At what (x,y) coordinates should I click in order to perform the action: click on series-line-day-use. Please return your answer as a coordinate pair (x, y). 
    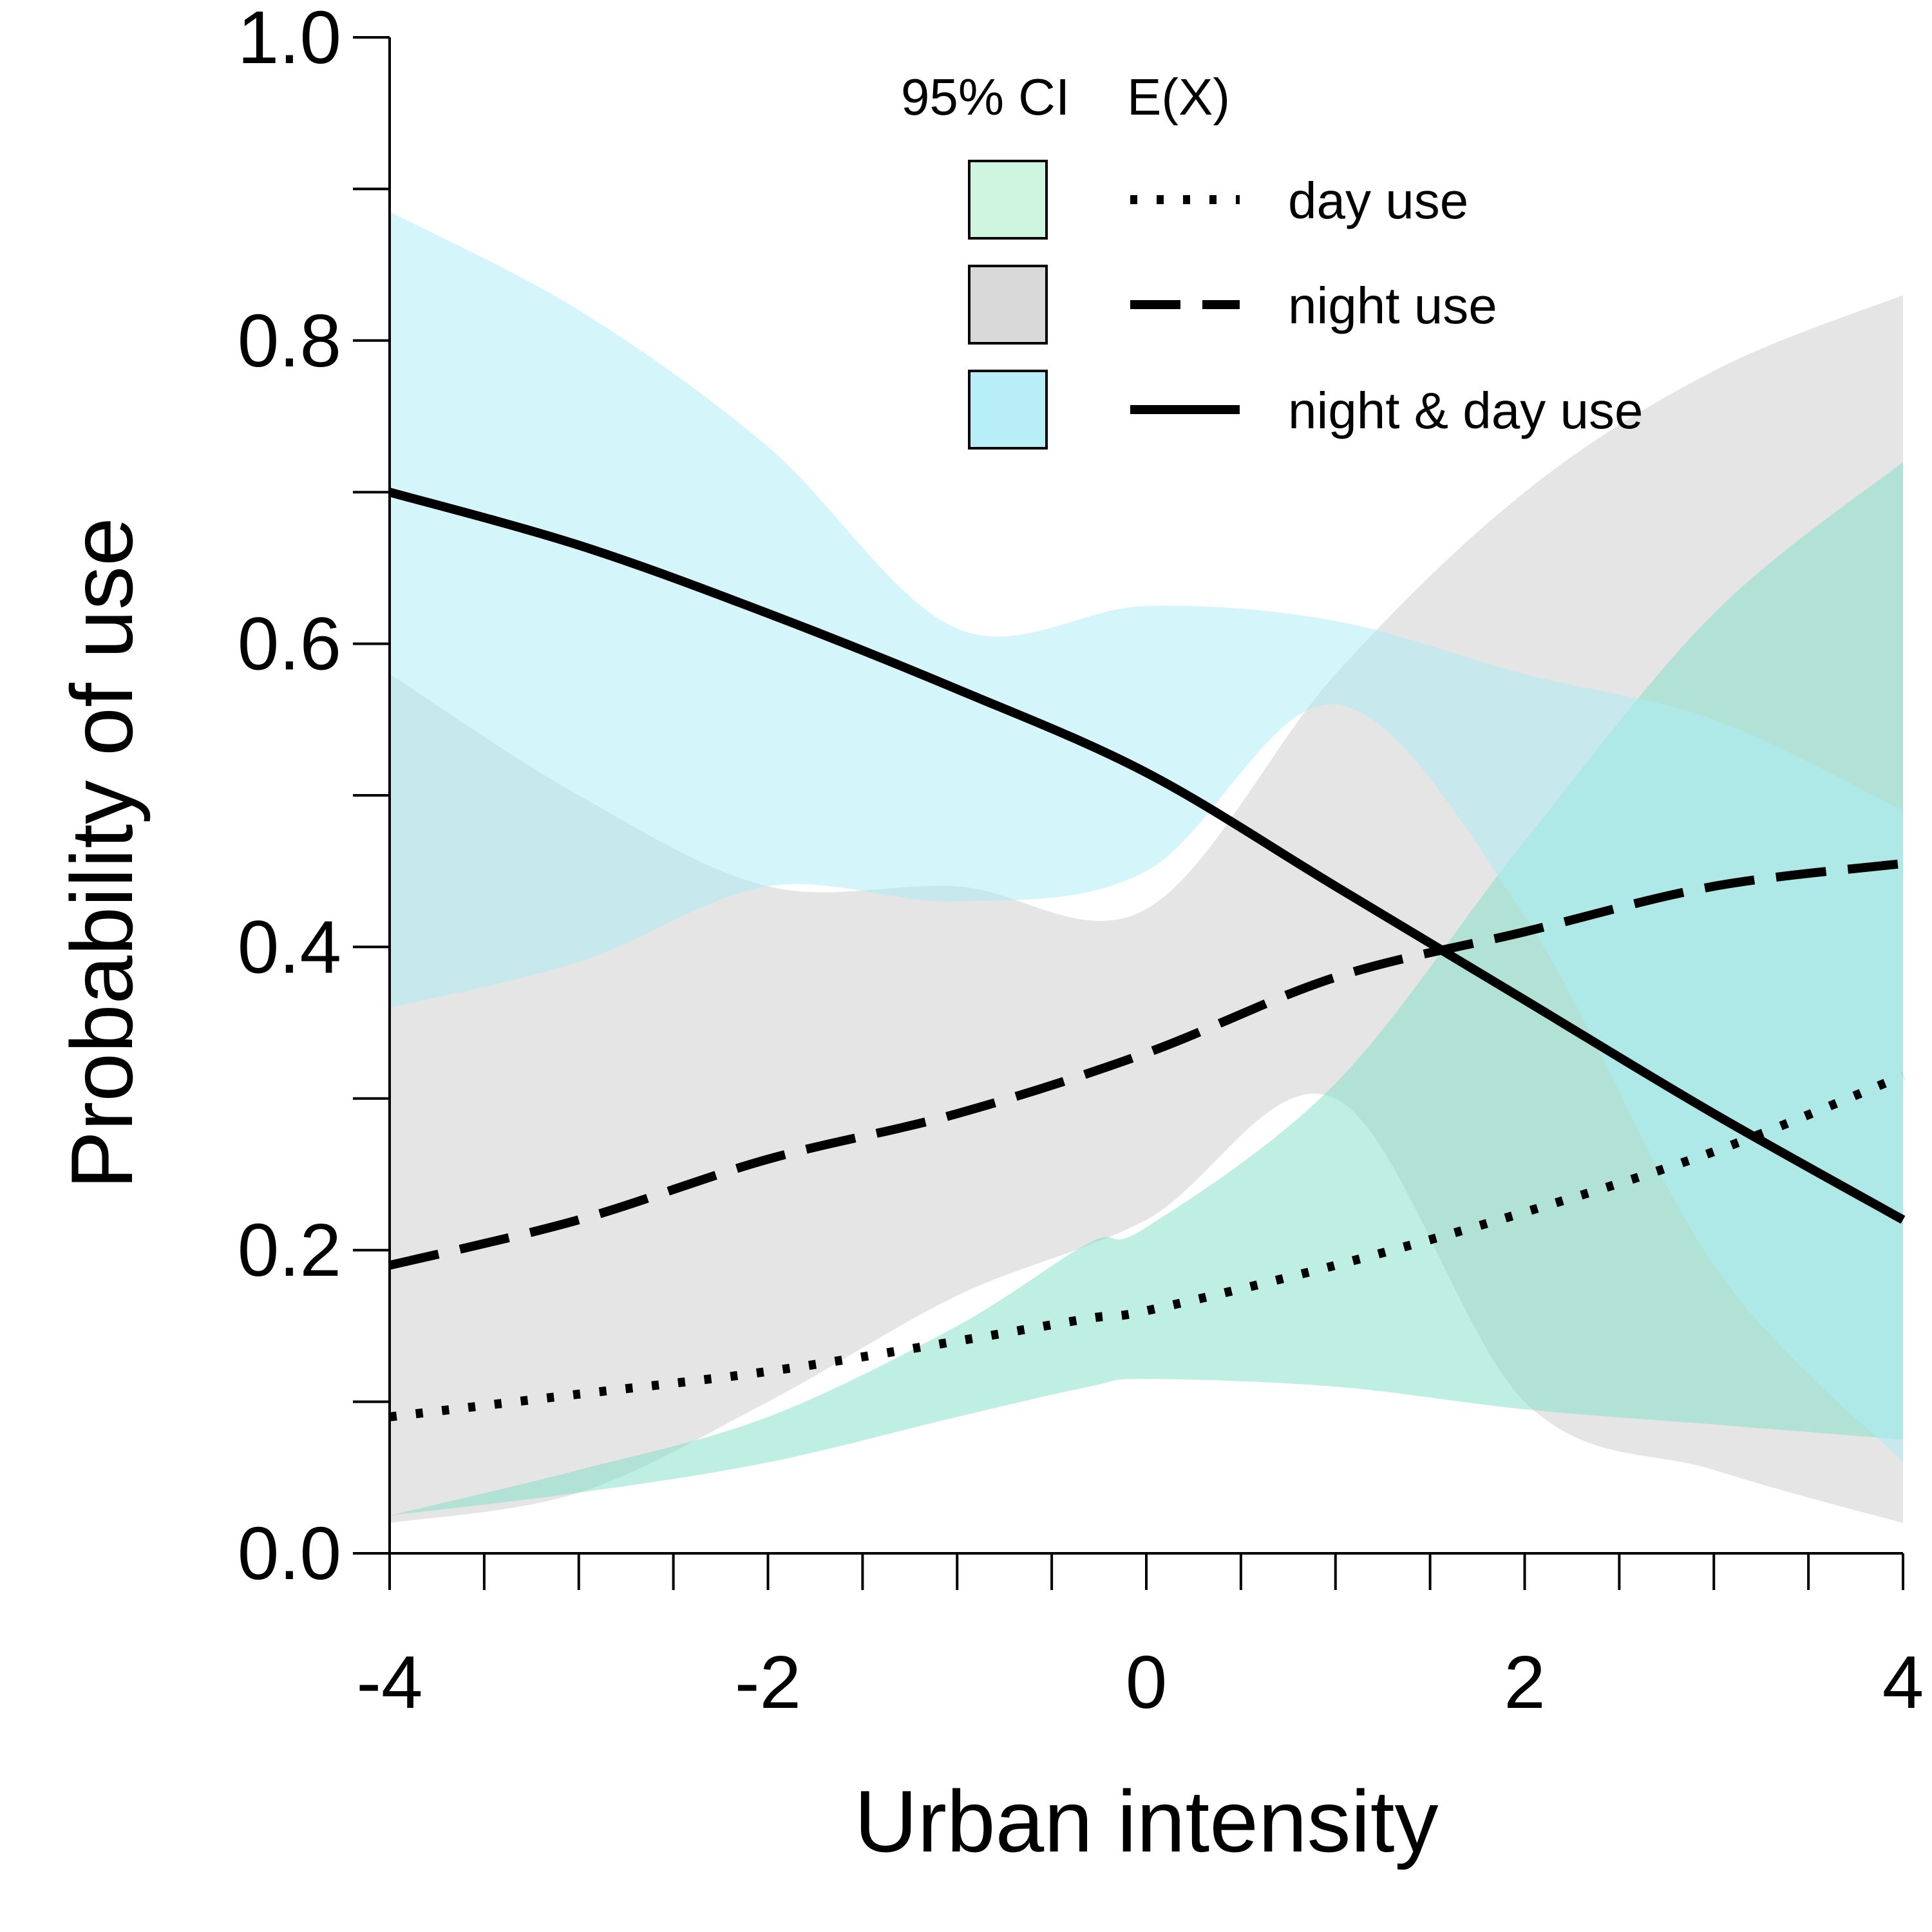
    Looking at the image, I should click on (1147, 1247).